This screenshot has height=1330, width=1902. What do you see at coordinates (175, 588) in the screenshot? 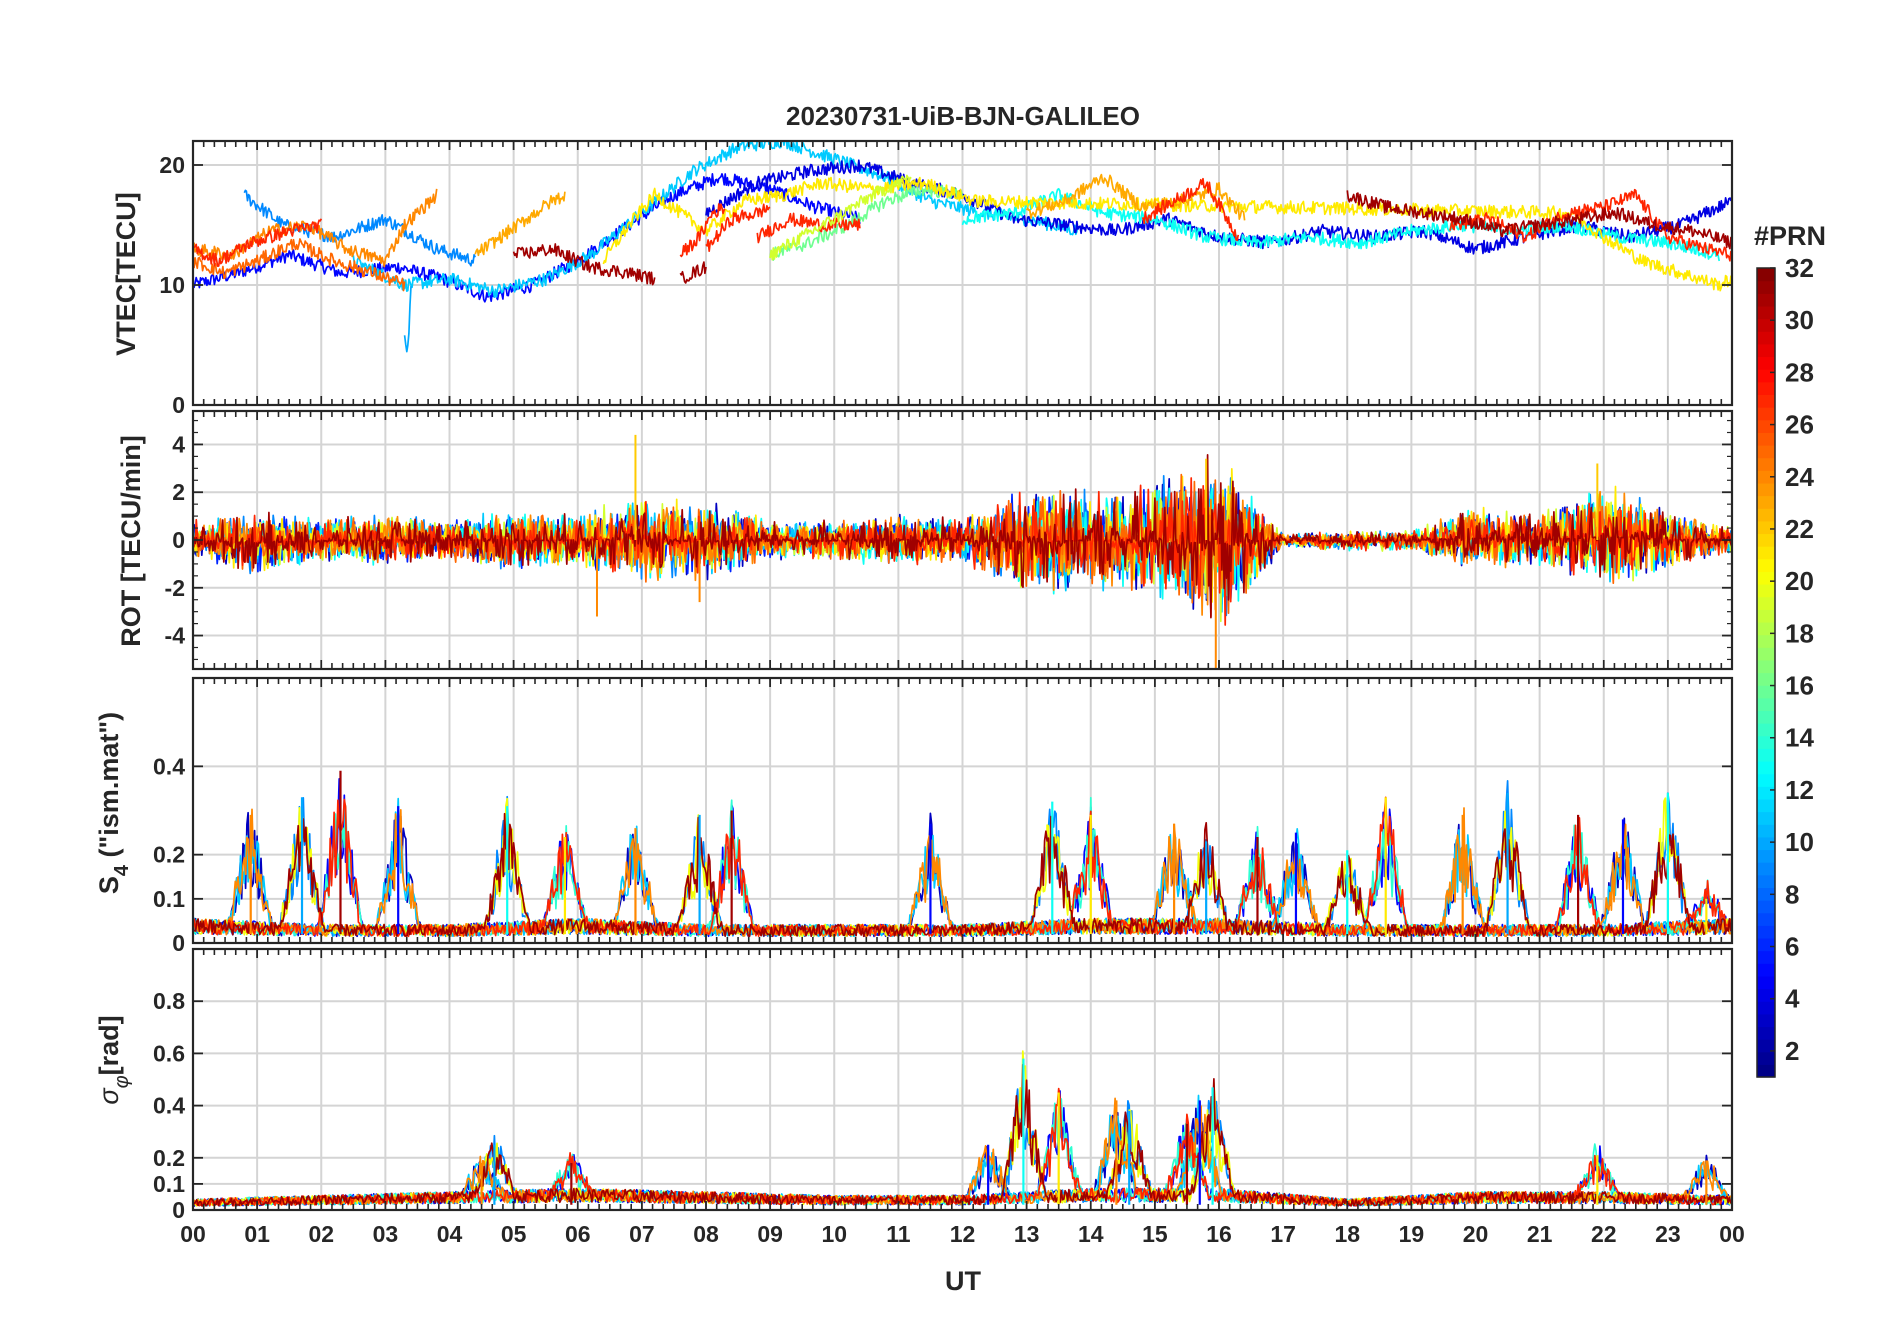
I see `y-tick-label: -2` at bounding box center [175, 588].